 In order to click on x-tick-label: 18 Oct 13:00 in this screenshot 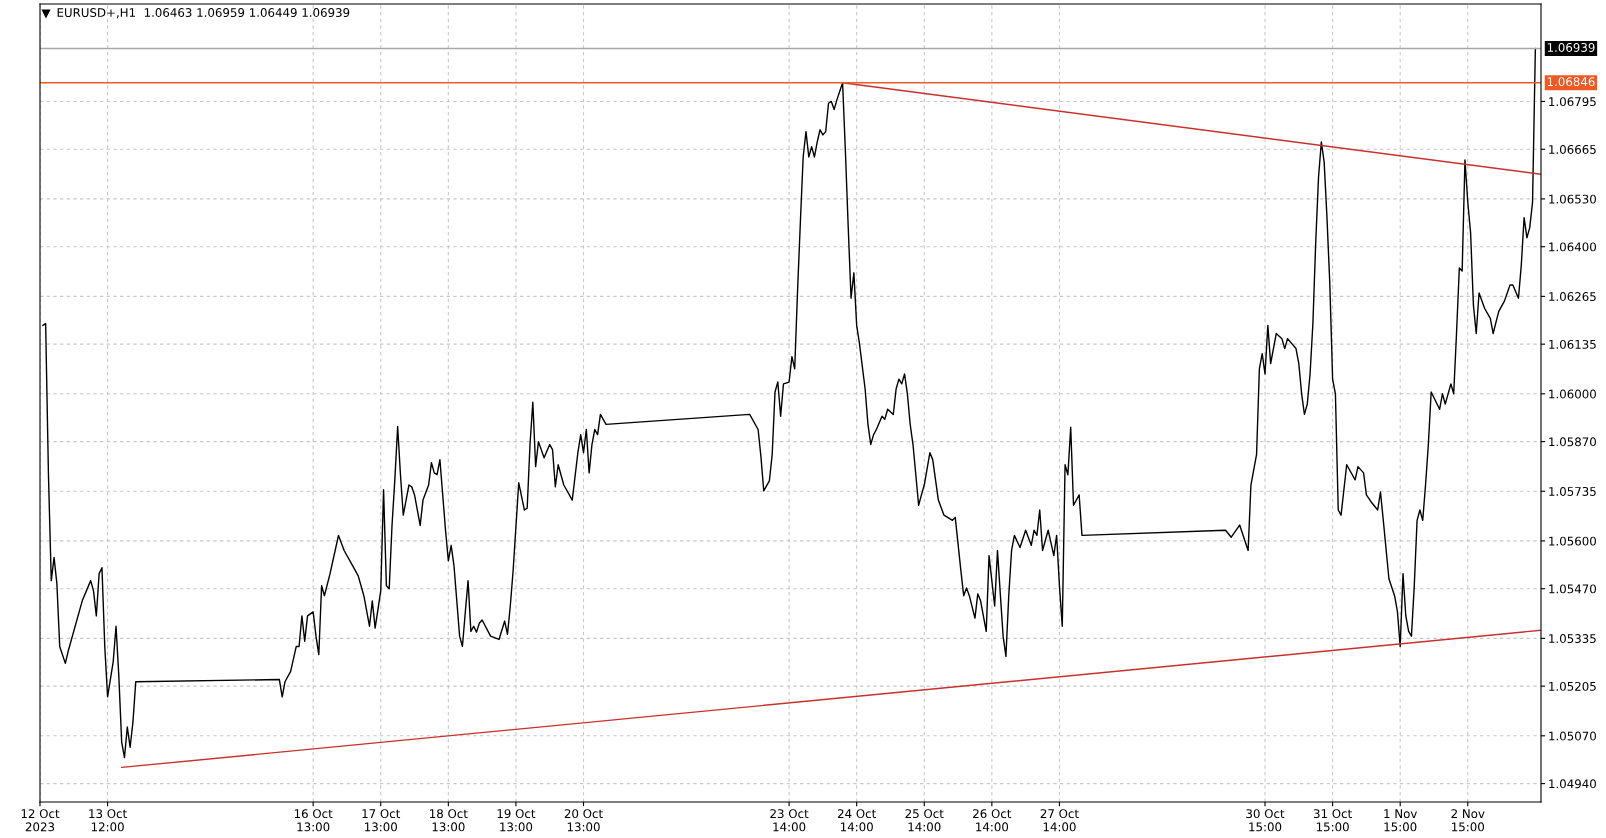, I will do `click(449, 820)`.